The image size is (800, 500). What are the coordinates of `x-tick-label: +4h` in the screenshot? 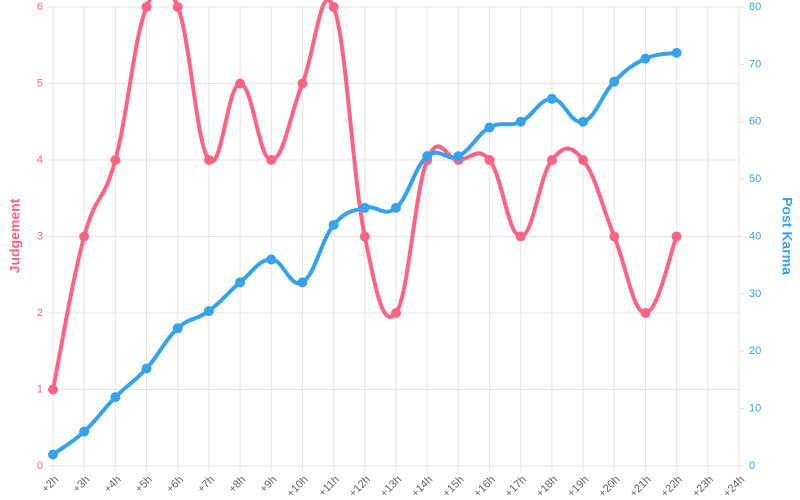 It's located at (113, 485).